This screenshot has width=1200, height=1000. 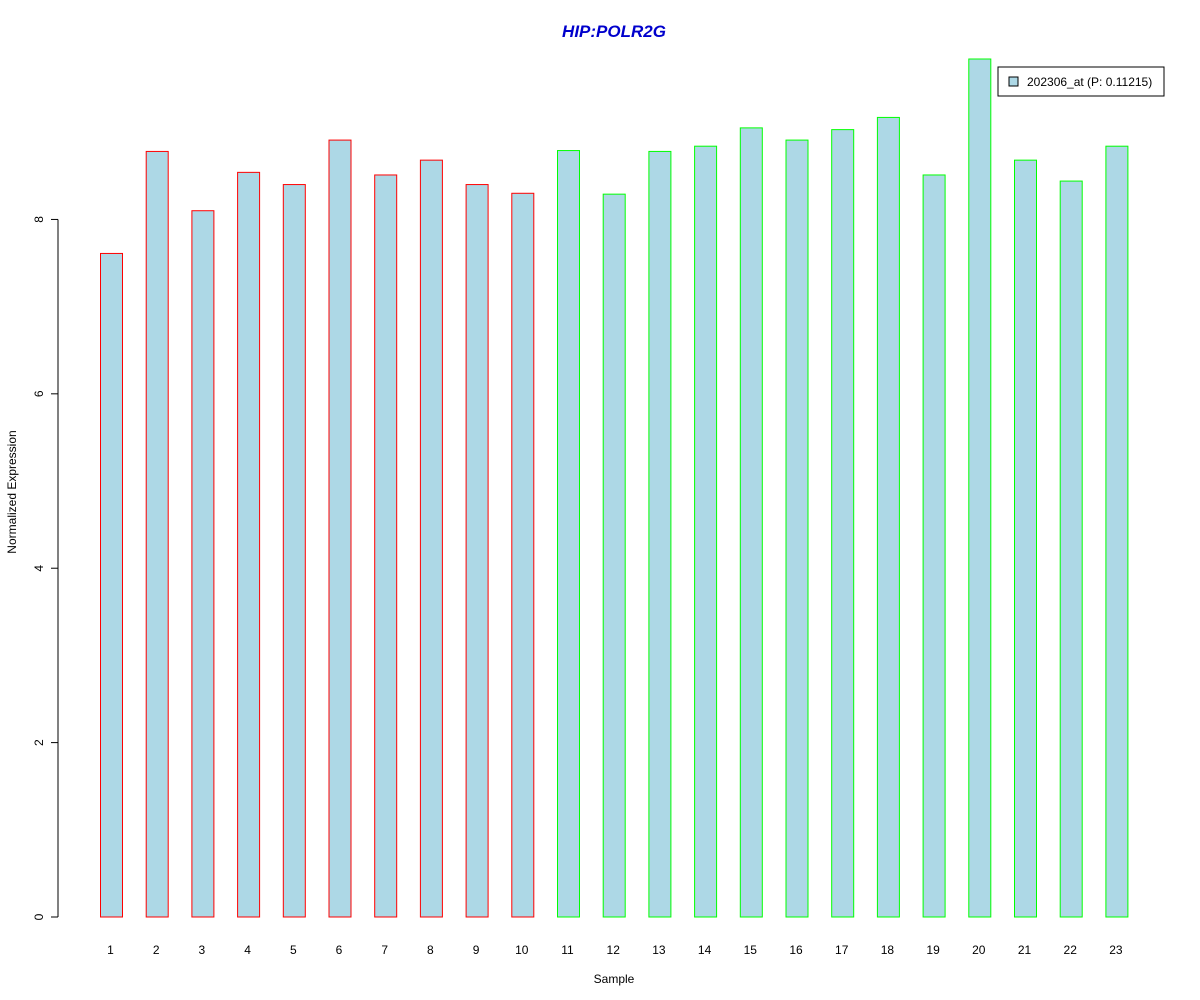 I want to click on x-tick-label: 4, so click(x=247, y=950).